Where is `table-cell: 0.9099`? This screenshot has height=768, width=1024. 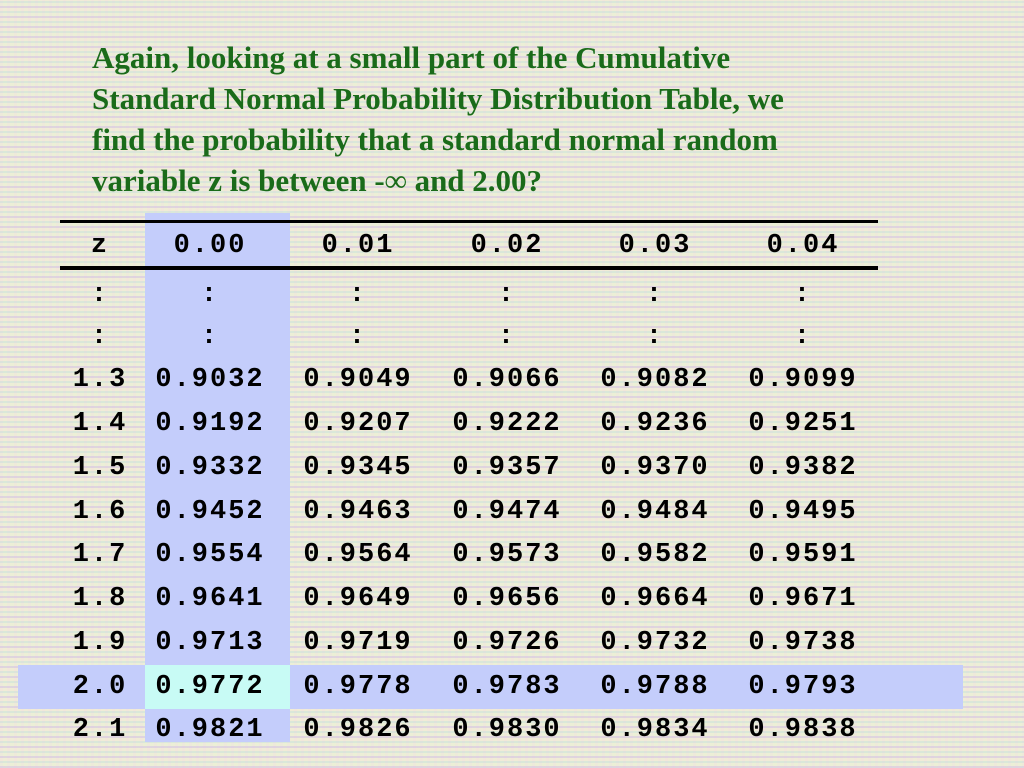 table-cell: 0.9099 is located at coordinates (803, 380).